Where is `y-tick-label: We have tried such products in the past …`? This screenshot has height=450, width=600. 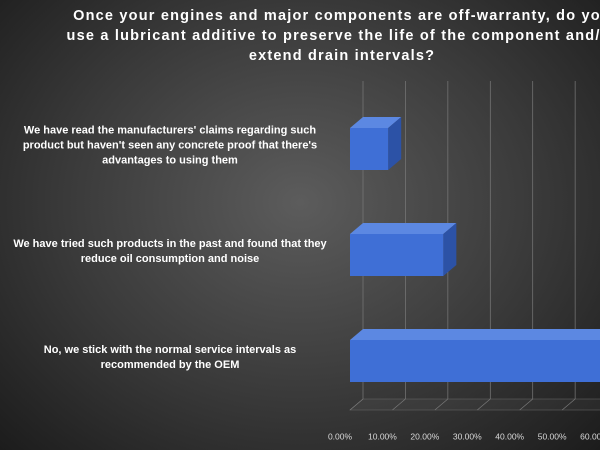
y-tick-label: We have tried such products in the past … is located at coordinates (170, 251).